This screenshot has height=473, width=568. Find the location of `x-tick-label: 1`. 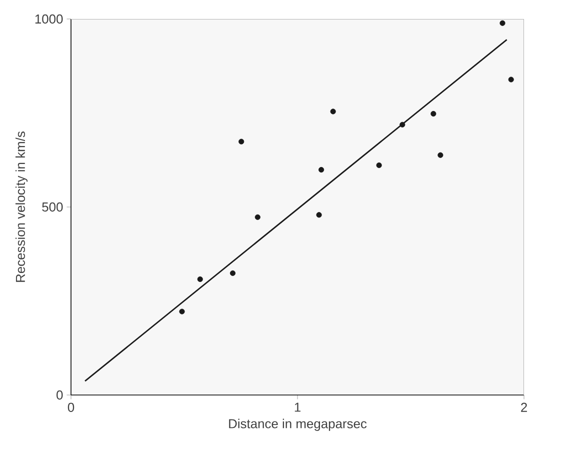

x-tick-label: 1 is located at coordinates (297, 407).